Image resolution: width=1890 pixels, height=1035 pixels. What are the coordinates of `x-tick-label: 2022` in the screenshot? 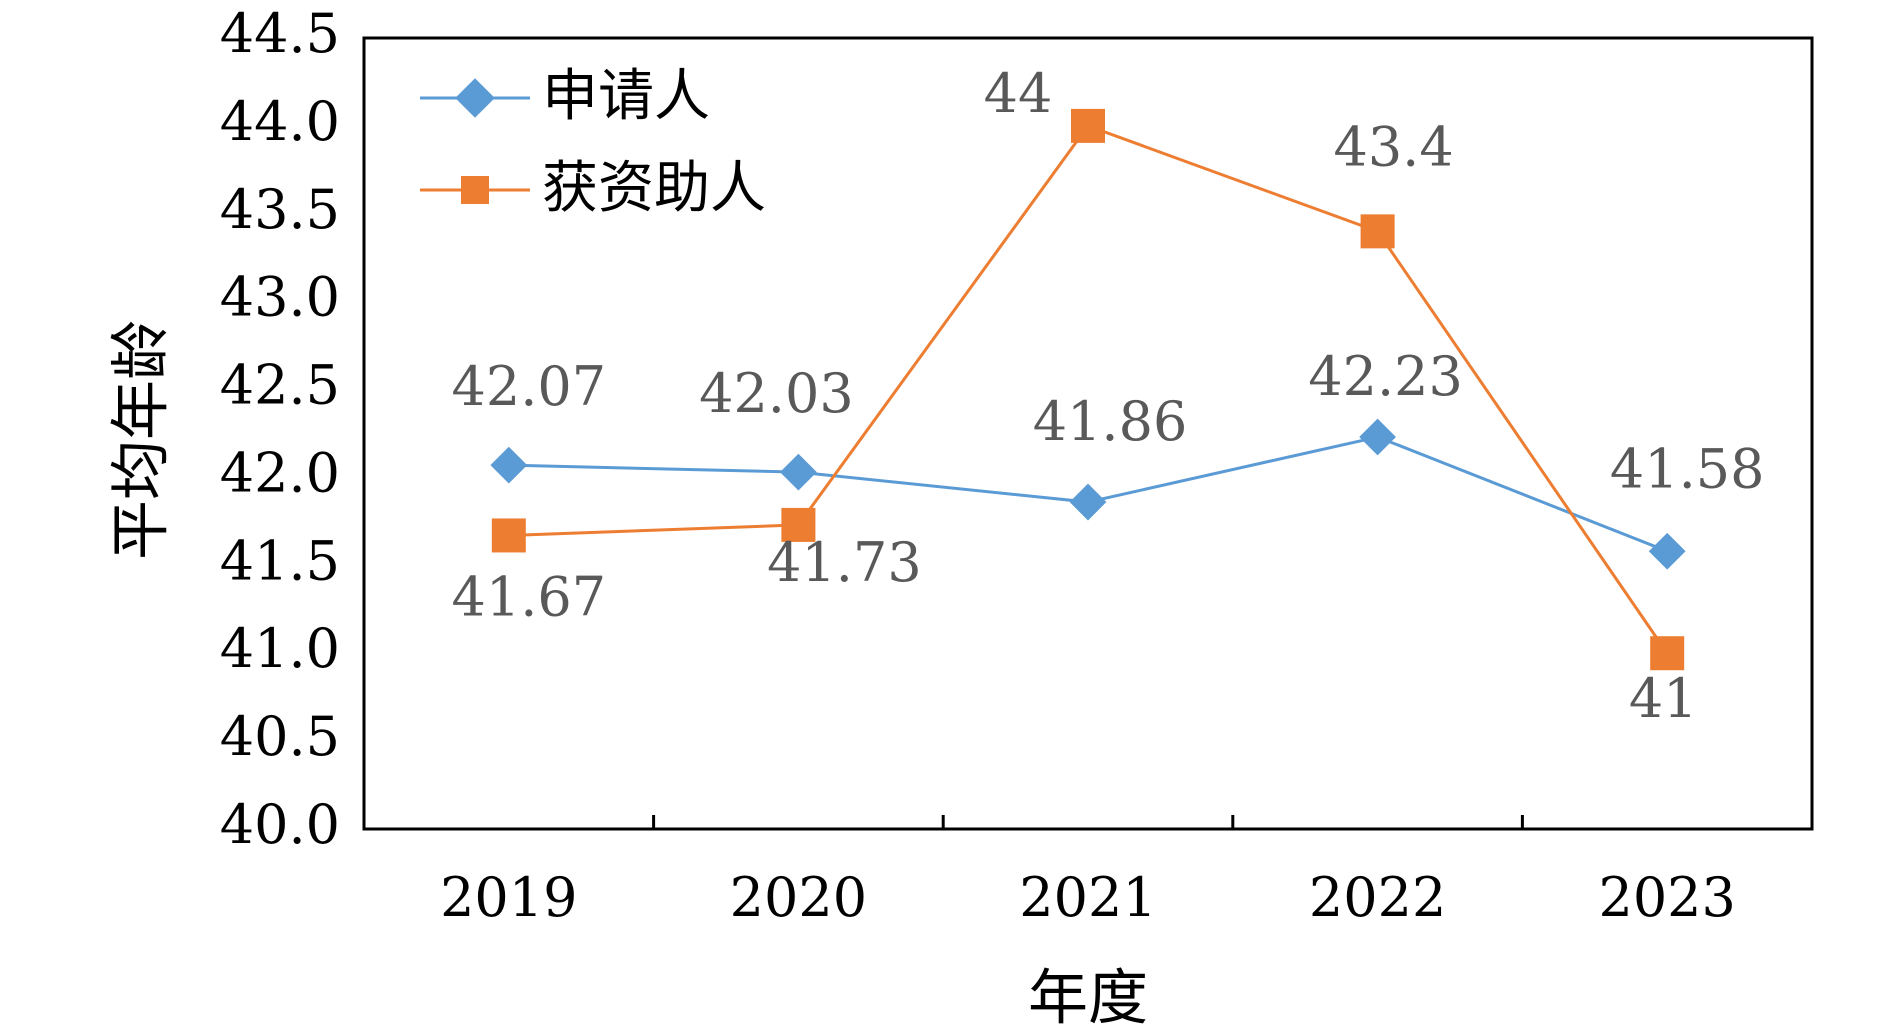 It's located at (1377, 897).